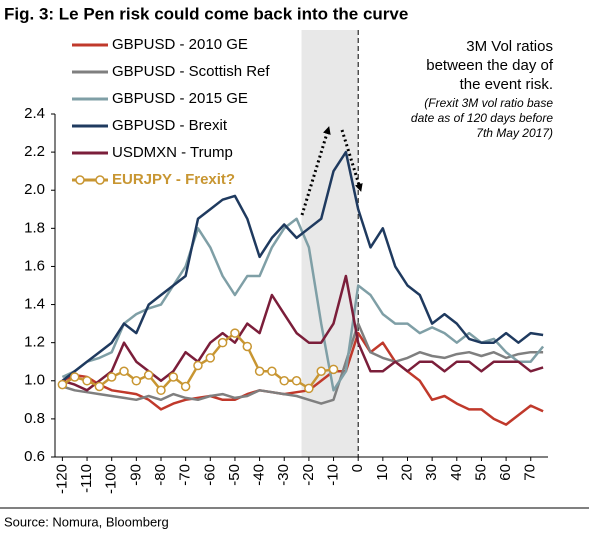 Image resolution: width=589 pixels, height=534 pixels. Describe the element at coordinates (488, 103) in the screenshot. I see `note: (Frexit 3M vol ratio base` at that location.